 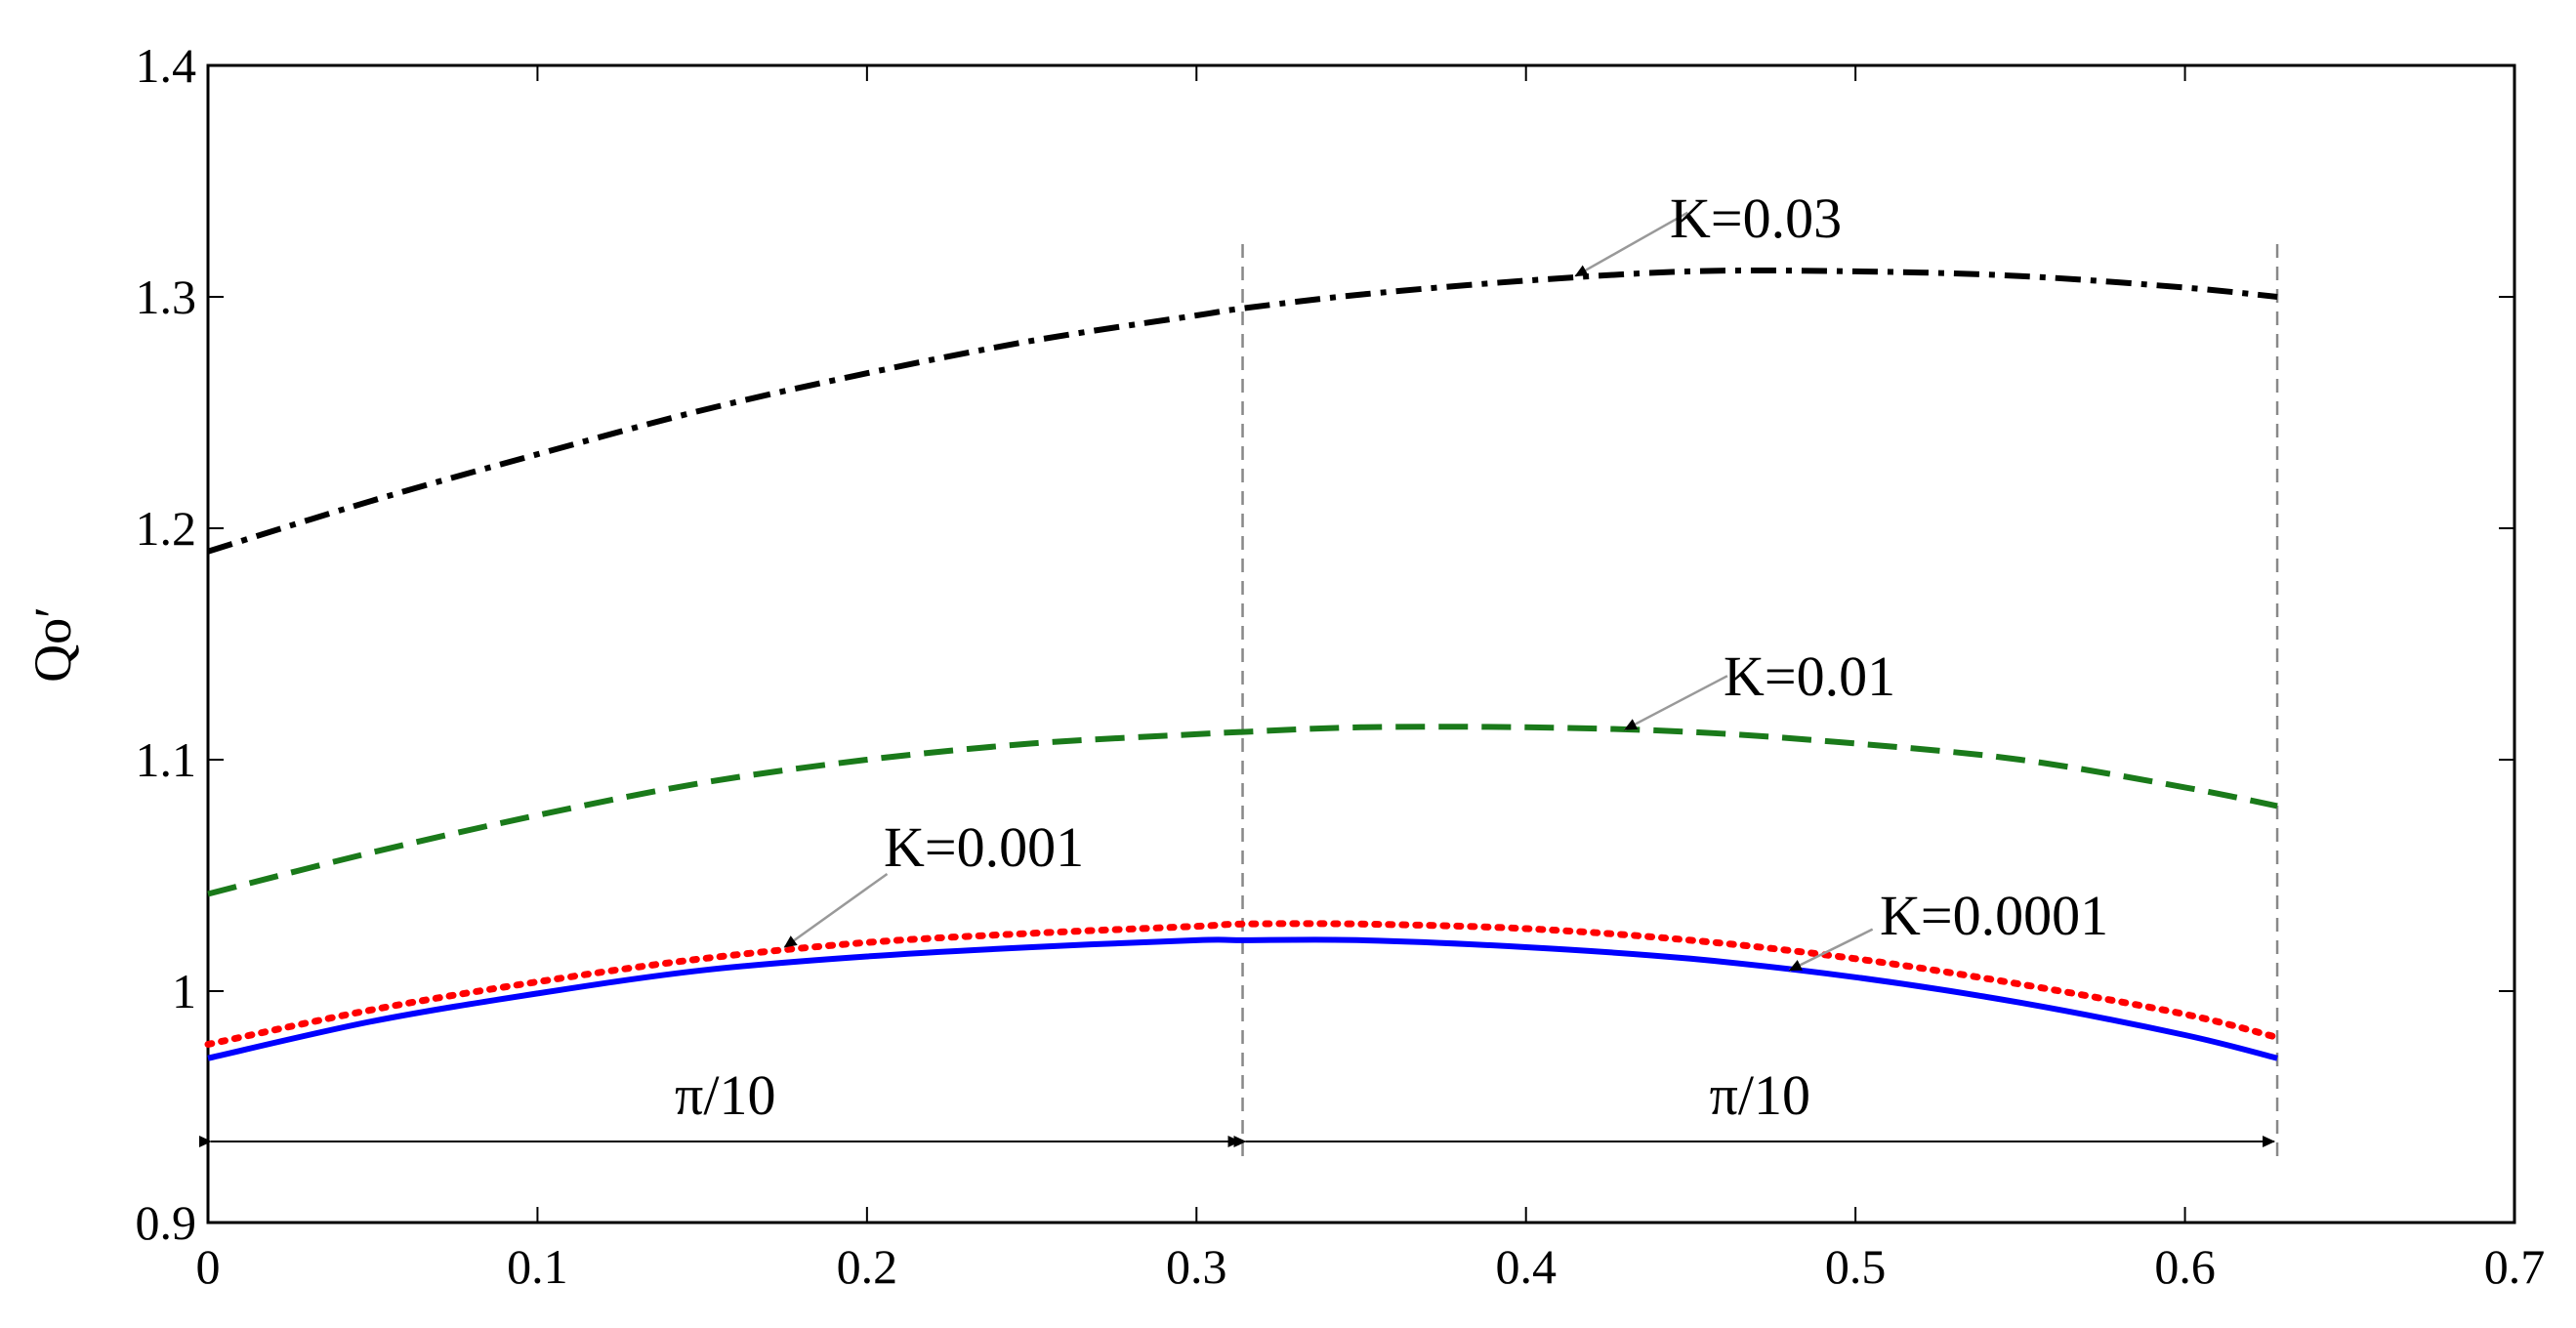 I want to click on y-tick-label: 1.1, so click(x=167, y=759).